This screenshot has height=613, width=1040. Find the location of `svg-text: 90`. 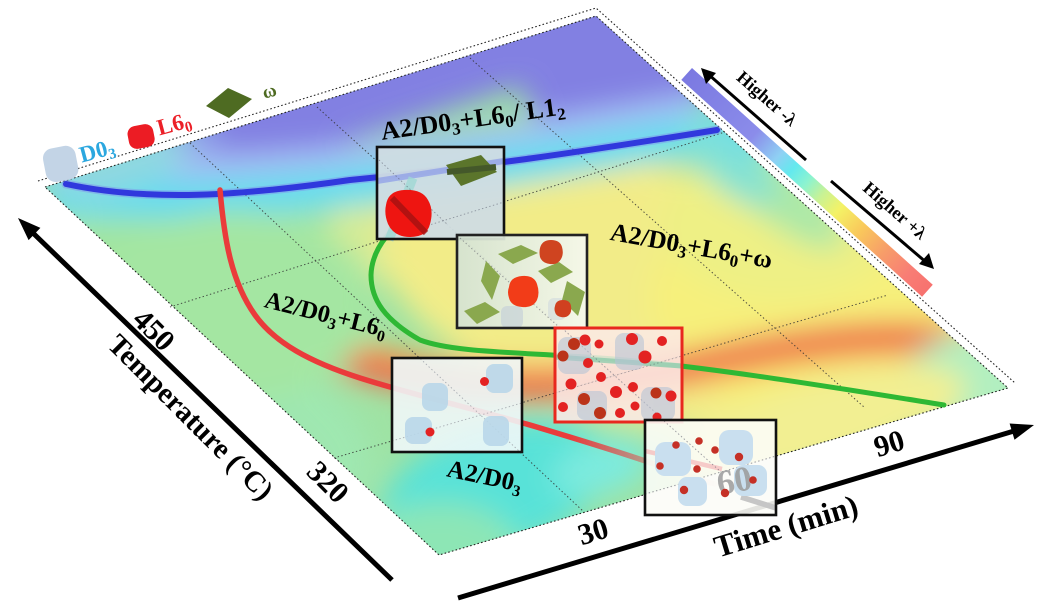

svg-text: 90 is located at coordinates (889, 444).